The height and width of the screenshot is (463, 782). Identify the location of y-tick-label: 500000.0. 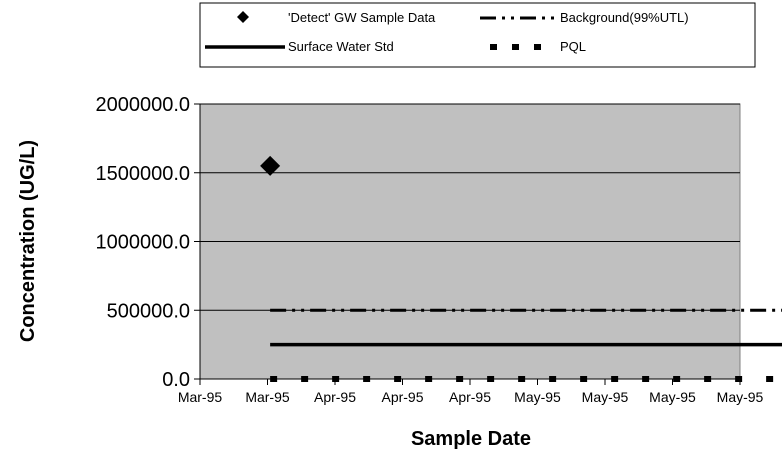
(148, 311).